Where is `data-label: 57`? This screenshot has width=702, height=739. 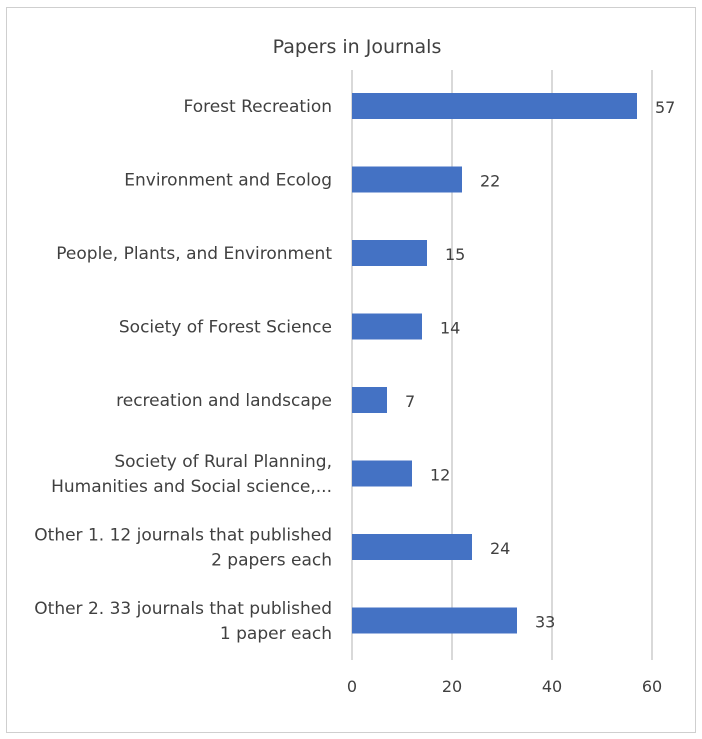
data-label: 57 is located at coordinates (665, 107).